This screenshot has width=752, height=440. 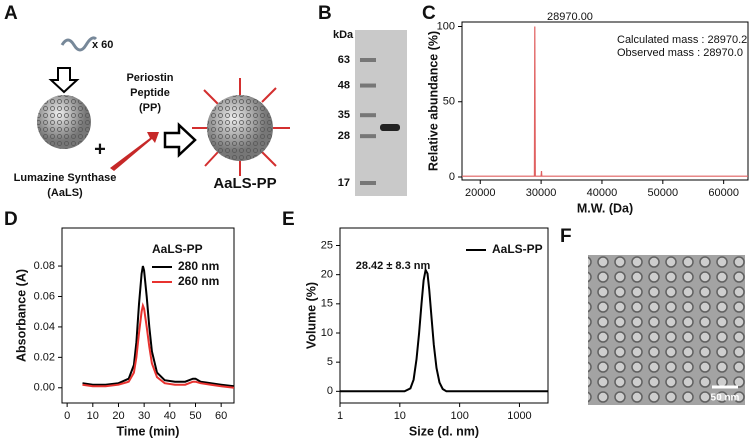 I want to click on multiplier: x 60, so click(x=102, y=45).